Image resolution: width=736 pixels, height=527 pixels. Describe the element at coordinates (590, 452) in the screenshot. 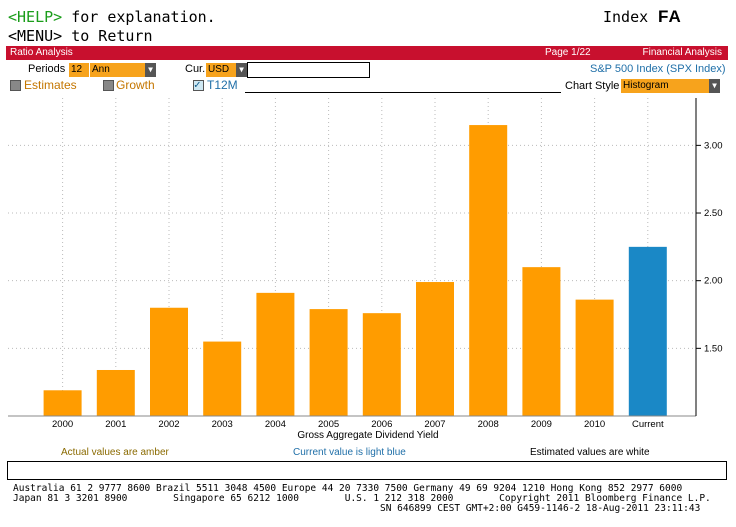

I see `legend-estimated: Estimated values are white` at that location.